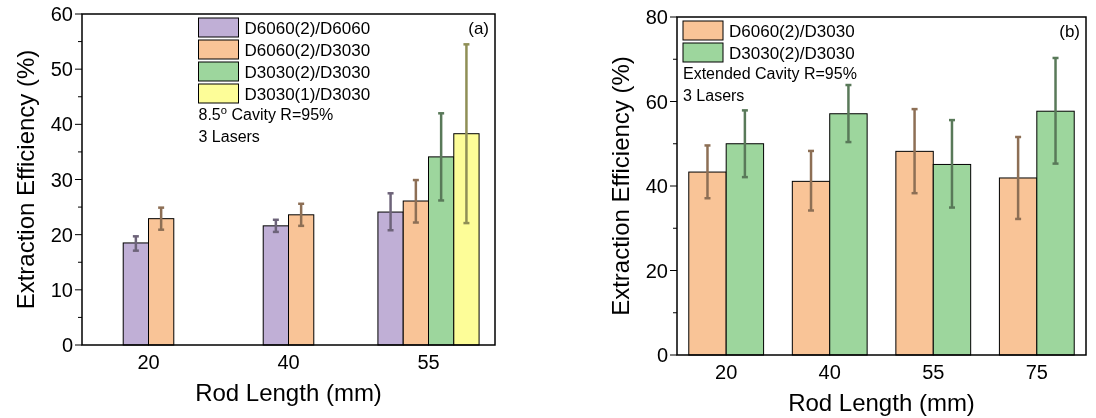 Image resolution: width=1096 pixels, height=418 pixels. What do you see at coordinates (656, 17) in the screenshot?
I see `y-tick-label: 80` at bounding box center [656, 17].